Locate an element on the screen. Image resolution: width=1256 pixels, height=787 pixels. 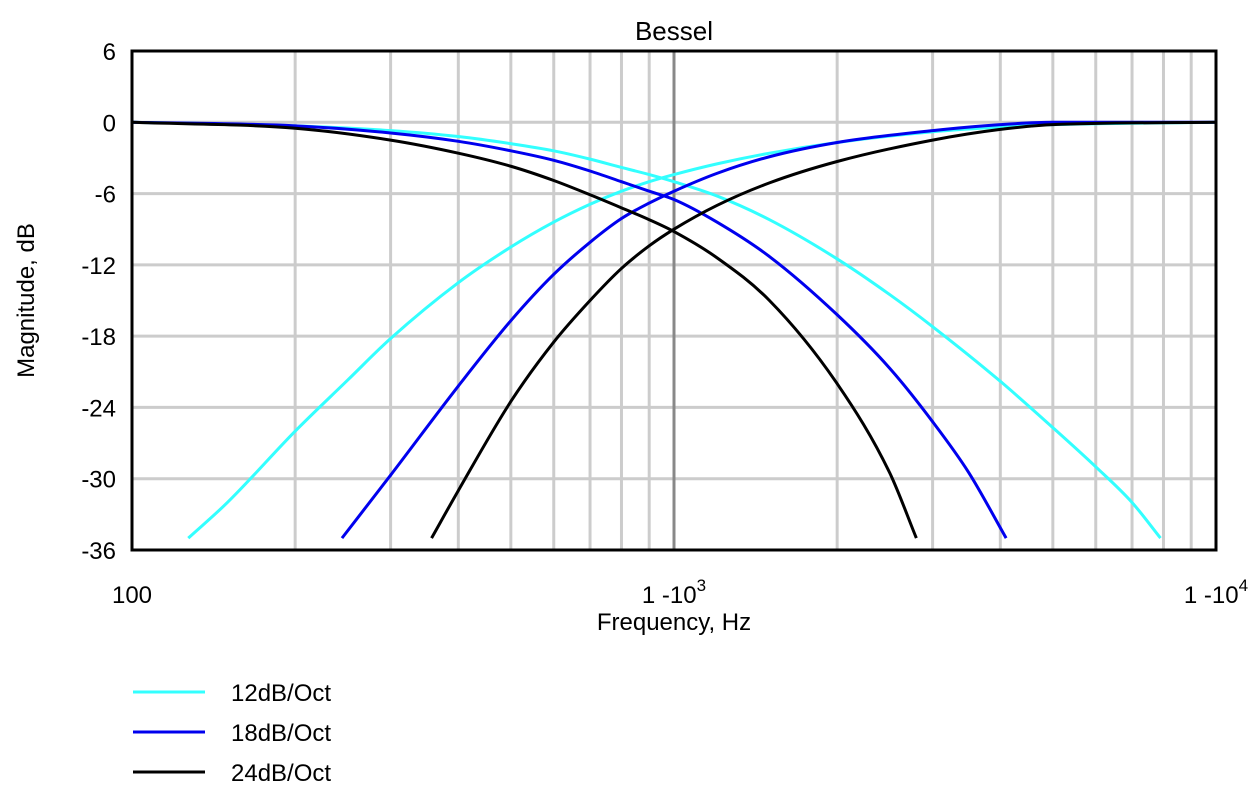
y-tick-label: -6 is located at coordinates (105, 195).